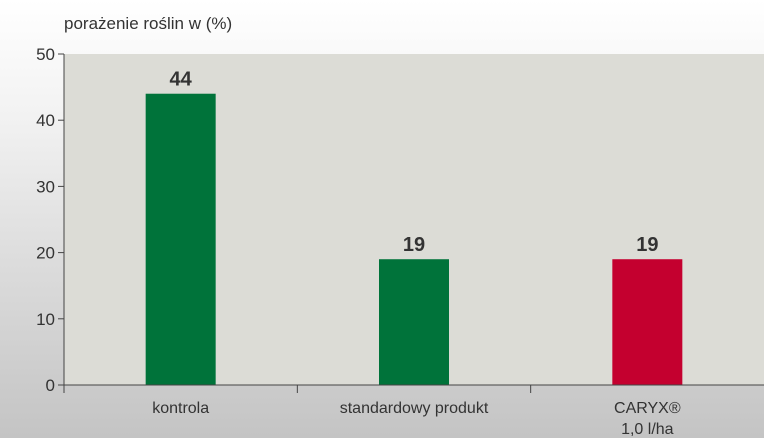  What do you see at coordinates (50, 385) in the screenshot?
I see `y-tick-label: 0` at bounding box center [50, 385].